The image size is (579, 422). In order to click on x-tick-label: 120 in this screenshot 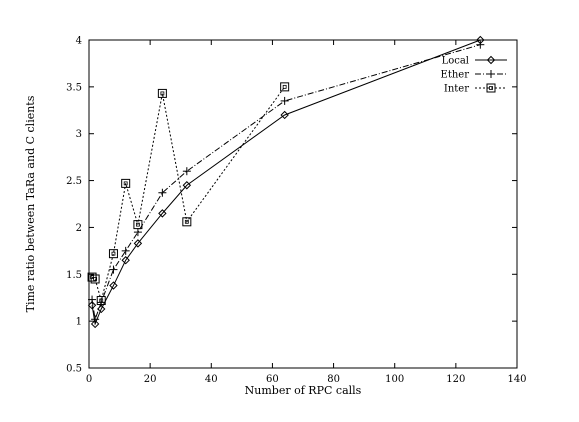, I will do `click(455, 379)`.